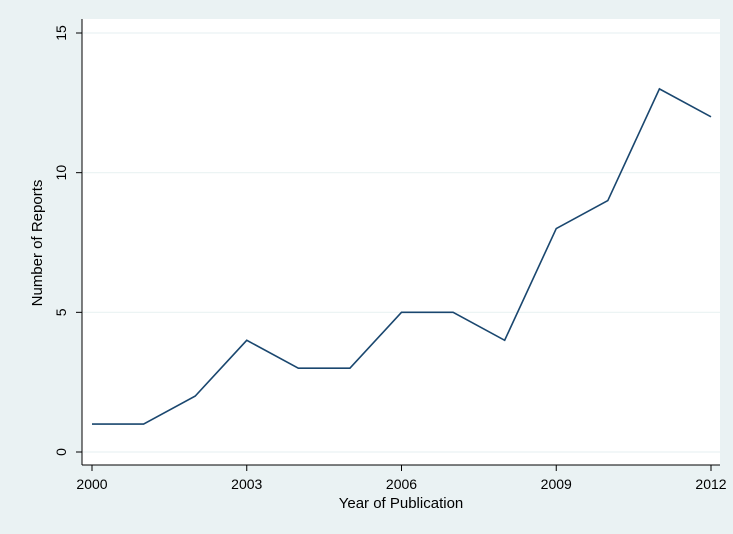 Image resolution: width=733 pixels, height=534 pixels. Describe the element at coordinates (91, 484) in the screenshot. I see `x-tick-label-2000: 2000` at that location.